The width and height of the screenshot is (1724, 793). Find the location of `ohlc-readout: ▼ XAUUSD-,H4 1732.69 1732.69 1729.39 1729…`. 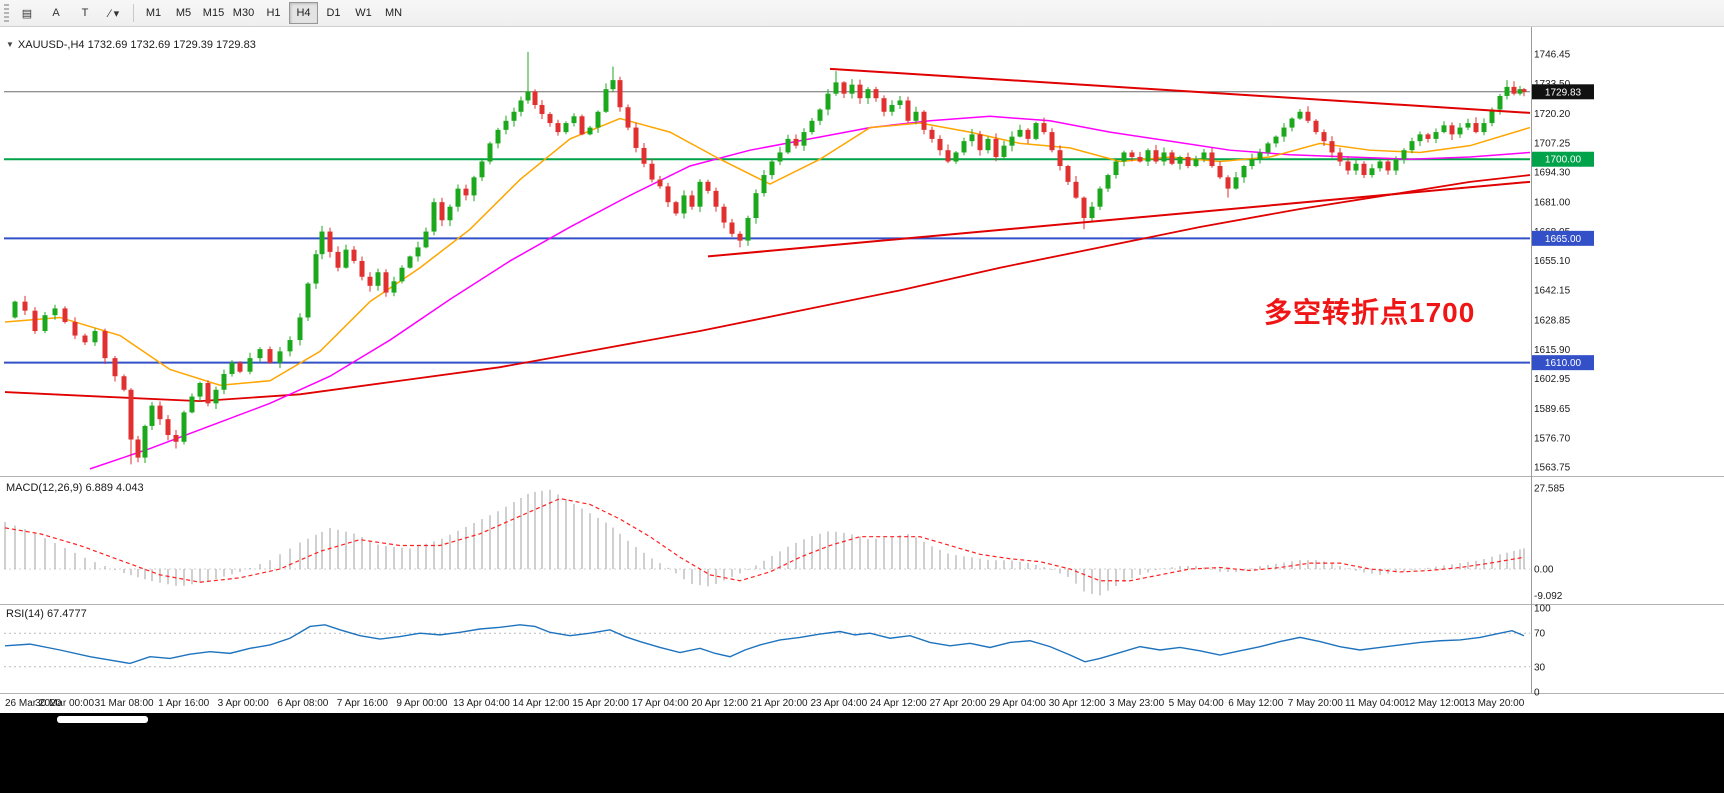

ohlc-readout: ▼ XAUUSD-,H4 1732.69 1732.69 1729.39 1729… is located at coordinates (131, 45).